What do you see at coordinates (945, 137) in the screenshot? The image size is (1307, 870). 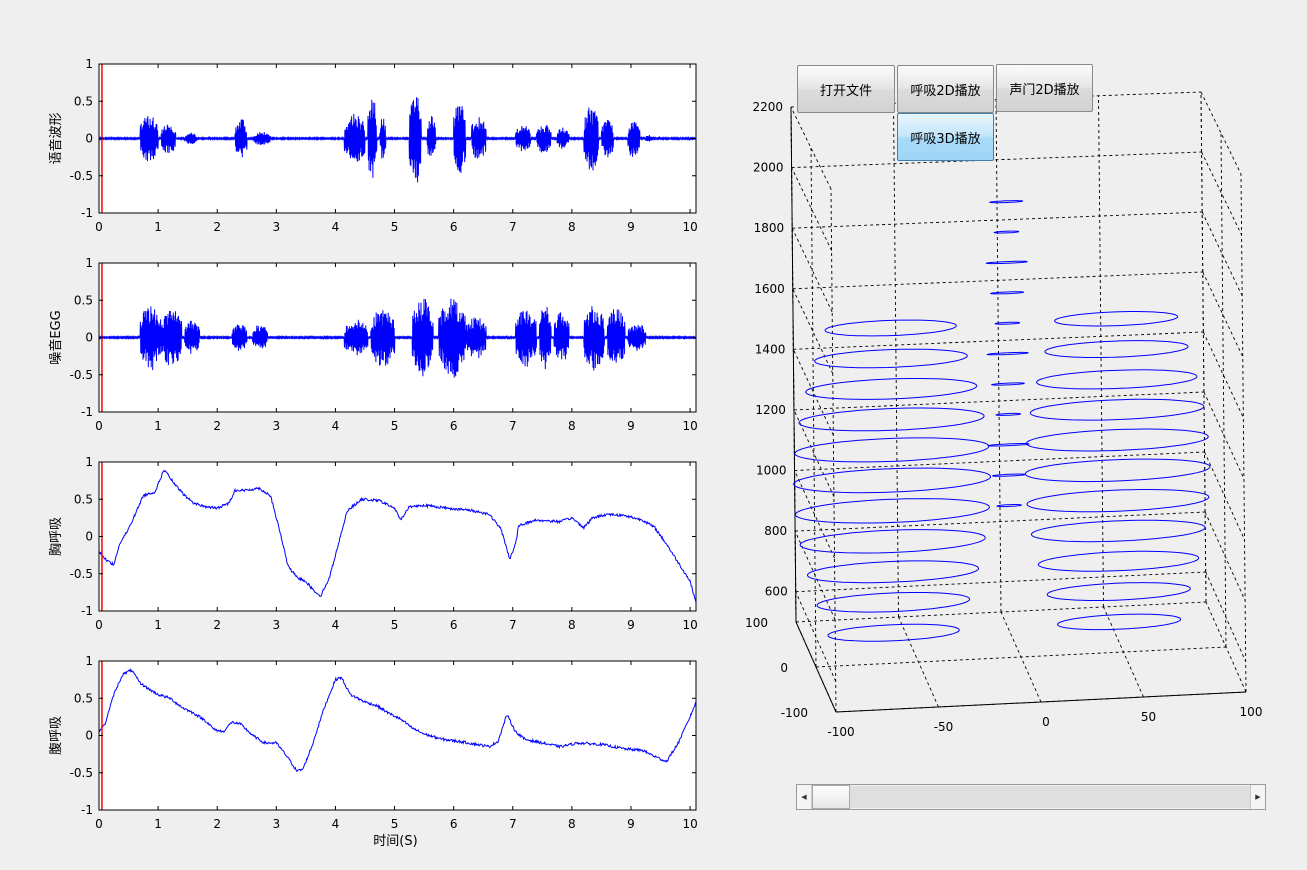 I see `breath-3d-play-button: 呼吸3D播放` at bounding box center [945, 137].